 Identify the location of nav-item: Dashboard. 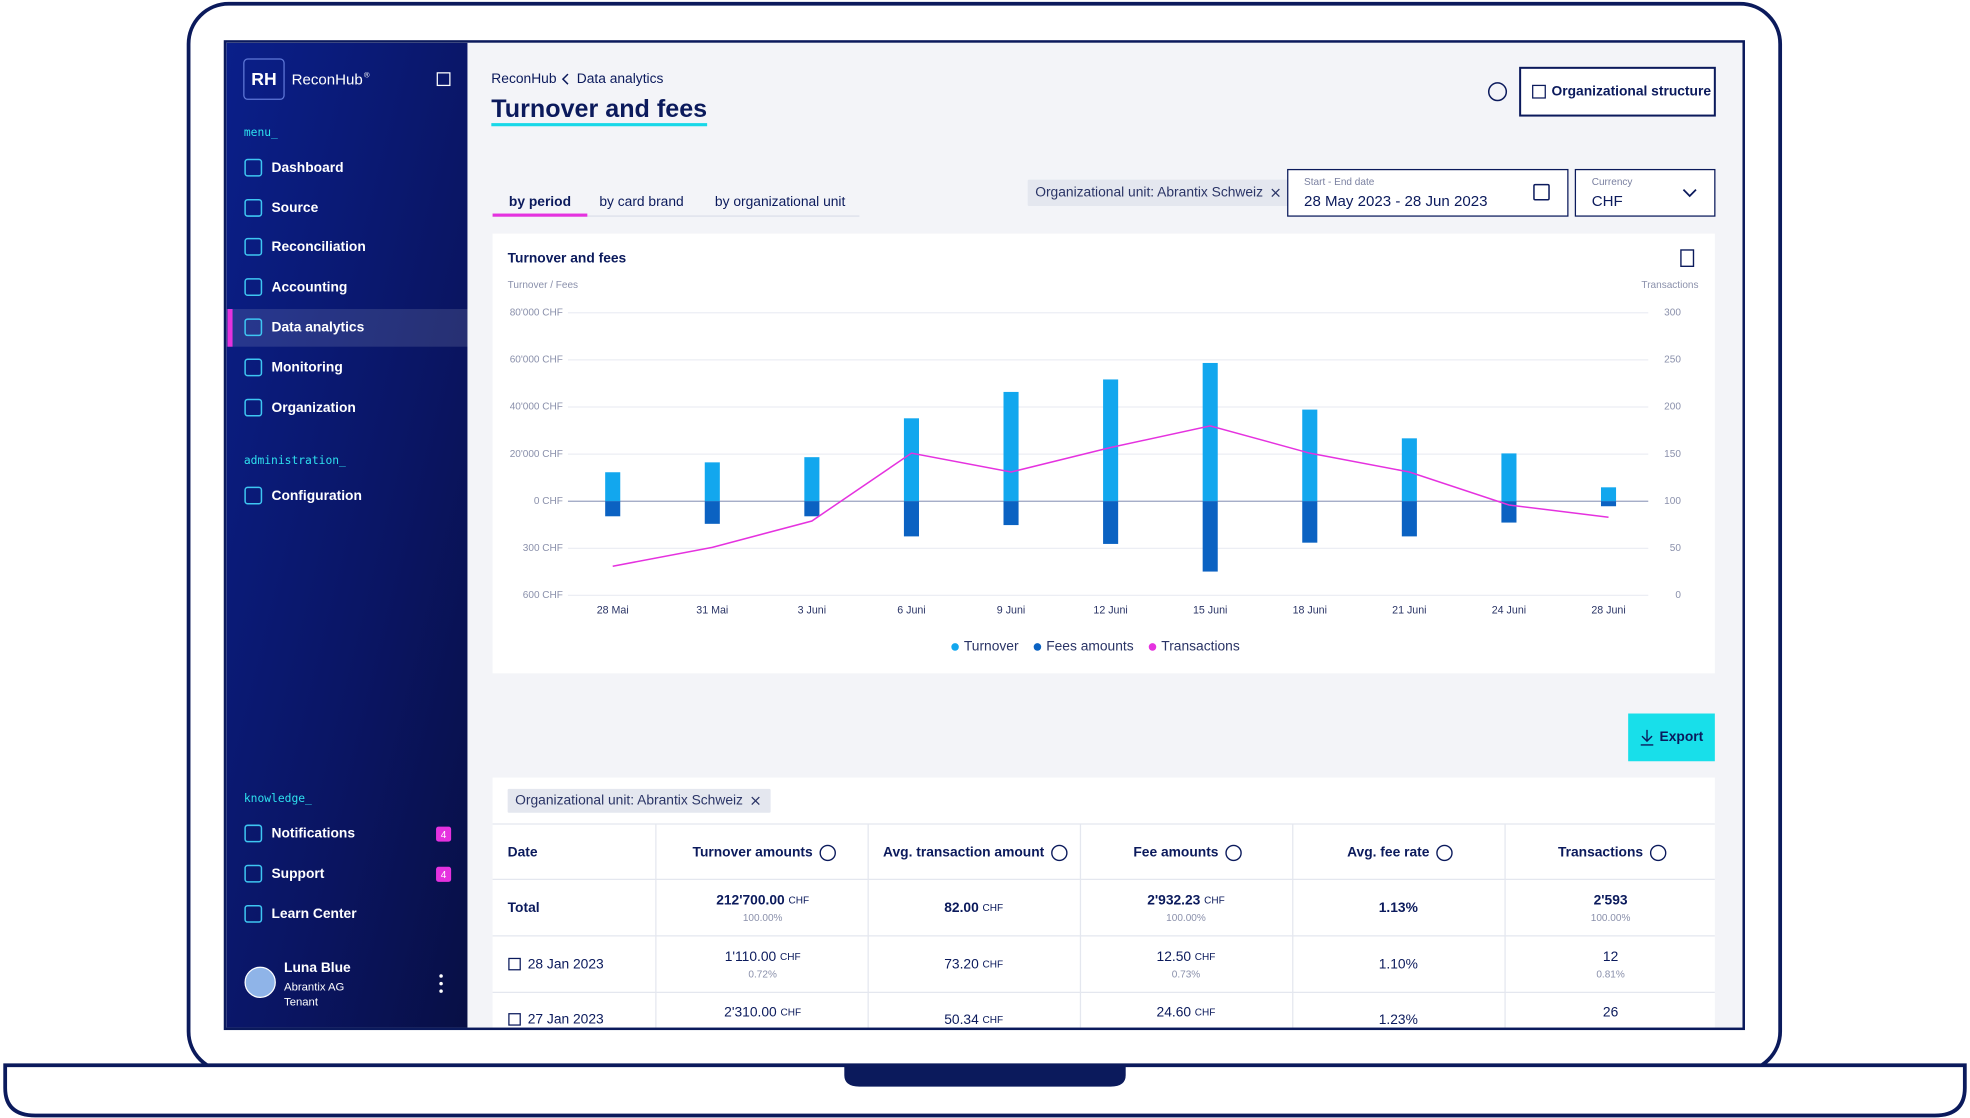
(307, 167).